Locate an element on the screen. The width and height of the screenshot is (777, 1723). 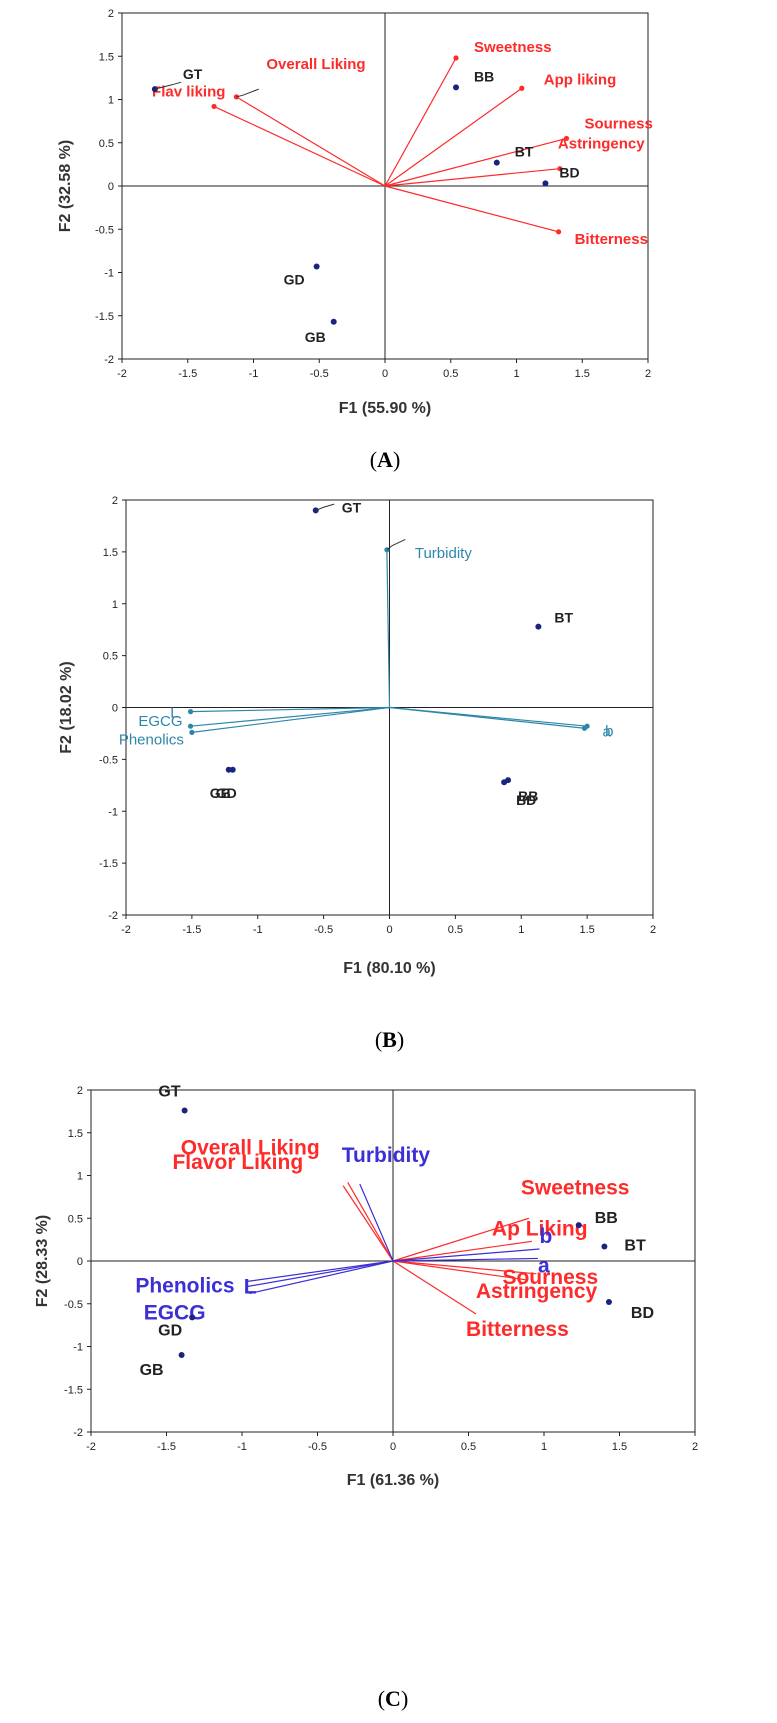
vector-ap-liking is located at coordinates (462, 1251).